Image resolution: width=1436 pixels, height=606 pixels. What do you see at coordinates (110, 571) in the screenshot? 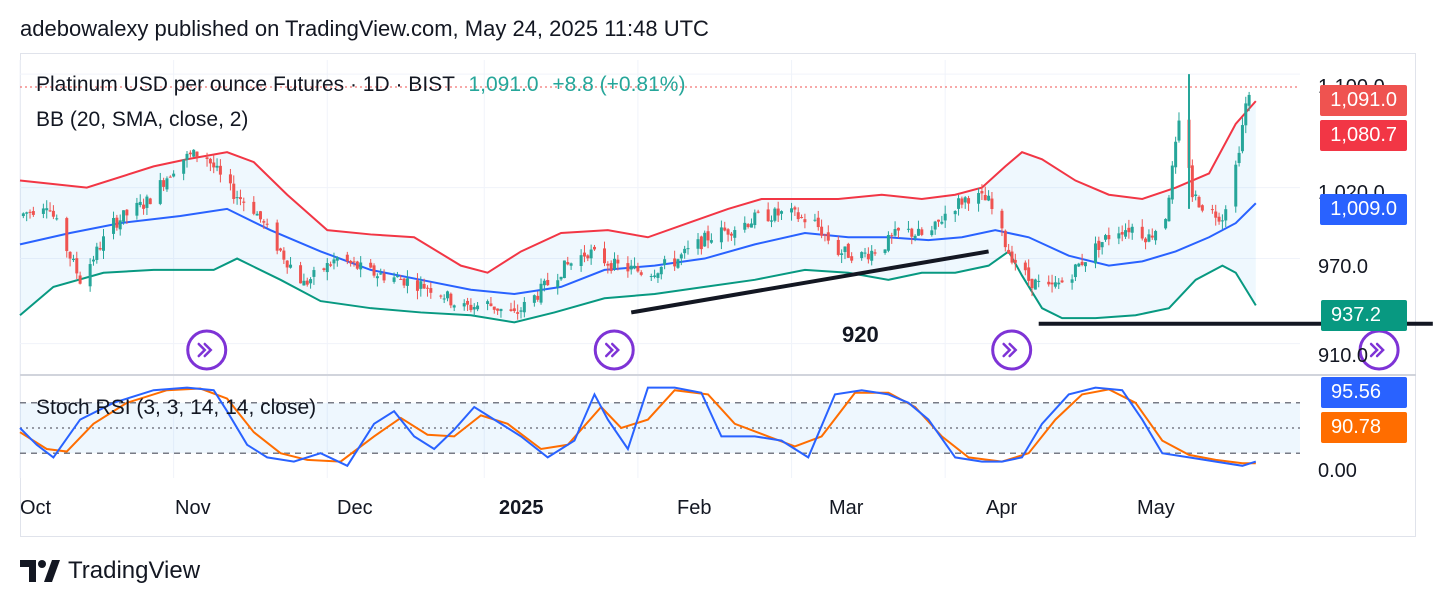
I see `tradingview-footer: TradingView` at bounding box center [110, 571].